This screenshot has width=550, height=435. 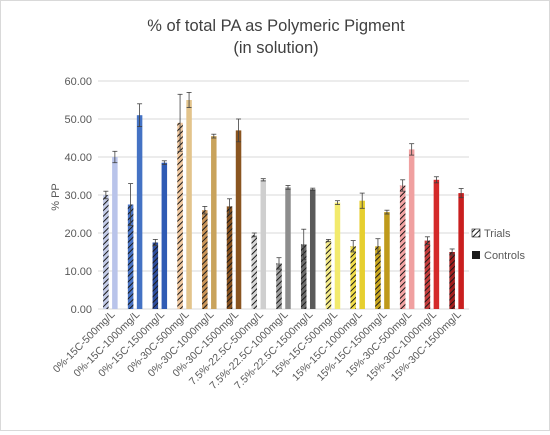 I want to click on y-axis-ticks: 0.00 10.00 20.00 30.00 40.00 50.00 60.00, so click(x=78, y=196).